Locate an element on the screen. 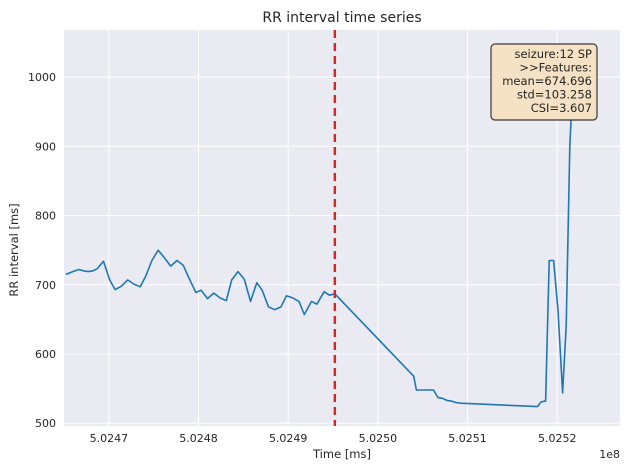  annotation-background is located at coordinates (544, 82).